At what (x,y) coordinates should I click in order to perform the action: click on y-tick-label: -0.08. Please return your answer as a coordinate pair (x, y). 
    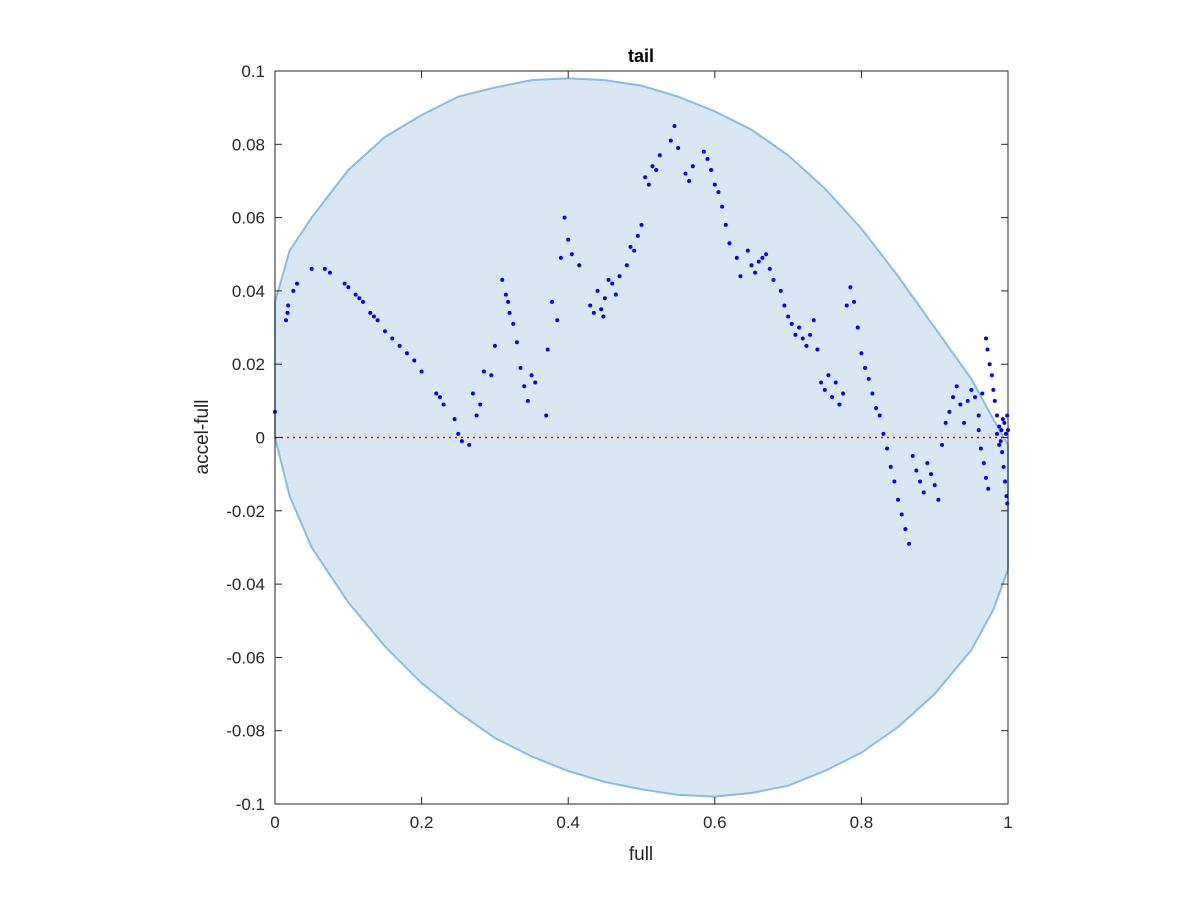
    Looking at the image, I should click on (245, 731).